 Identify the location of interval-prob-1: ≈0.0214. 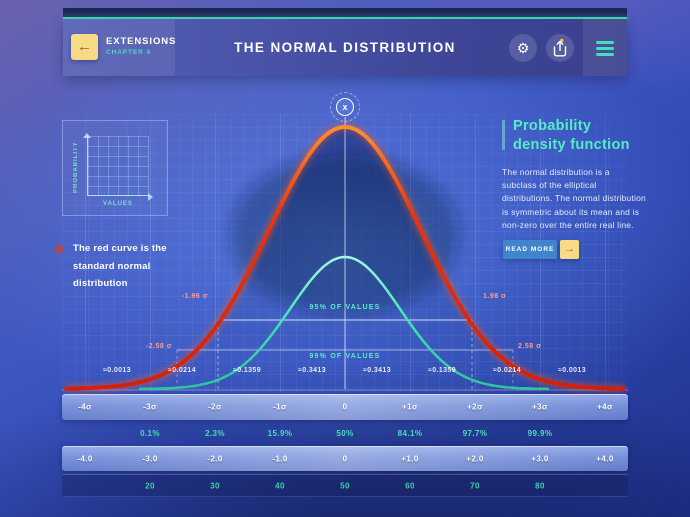
(182, 370).